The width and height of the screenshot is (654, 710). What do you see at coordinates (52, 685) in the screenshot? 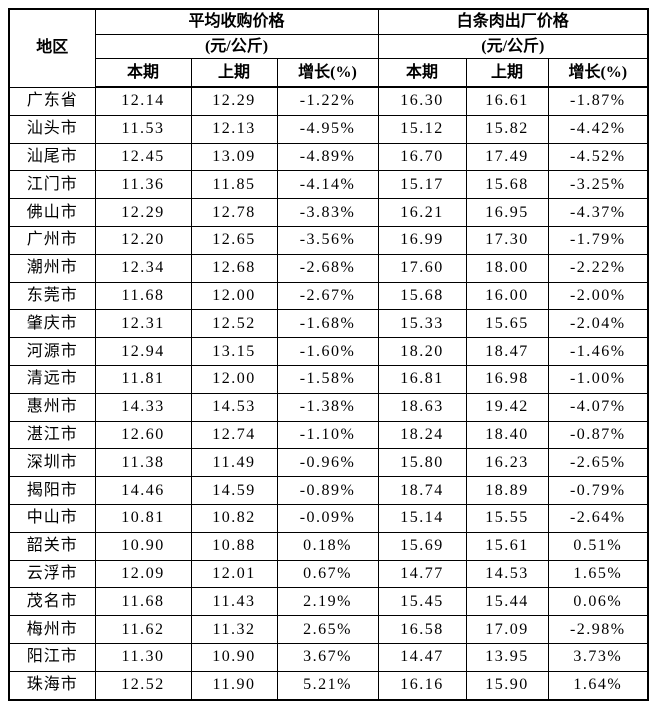
I see `region-cell: 珠海市` at bounding box center [52, 685].